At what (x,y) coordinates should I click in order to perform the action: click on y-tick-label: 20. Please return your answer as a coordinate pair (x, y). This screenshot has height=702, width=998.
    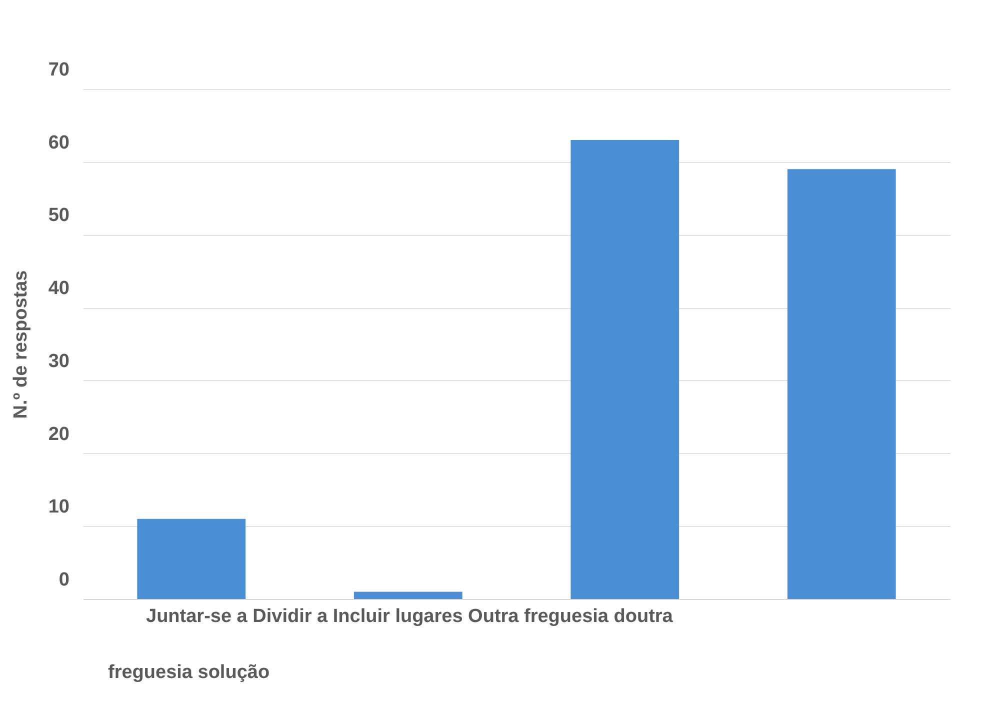
    Looking at the image, I should click on (59, 434).